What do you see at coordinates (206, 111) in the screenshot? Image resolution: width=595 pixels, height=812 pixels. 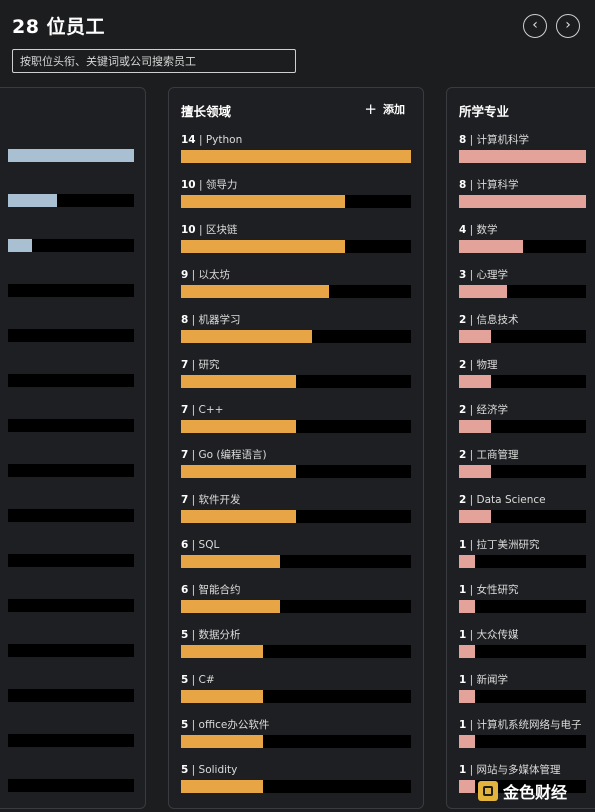 I see `skills-panel-title: 擅长领域` at bounding box center [206, 111].